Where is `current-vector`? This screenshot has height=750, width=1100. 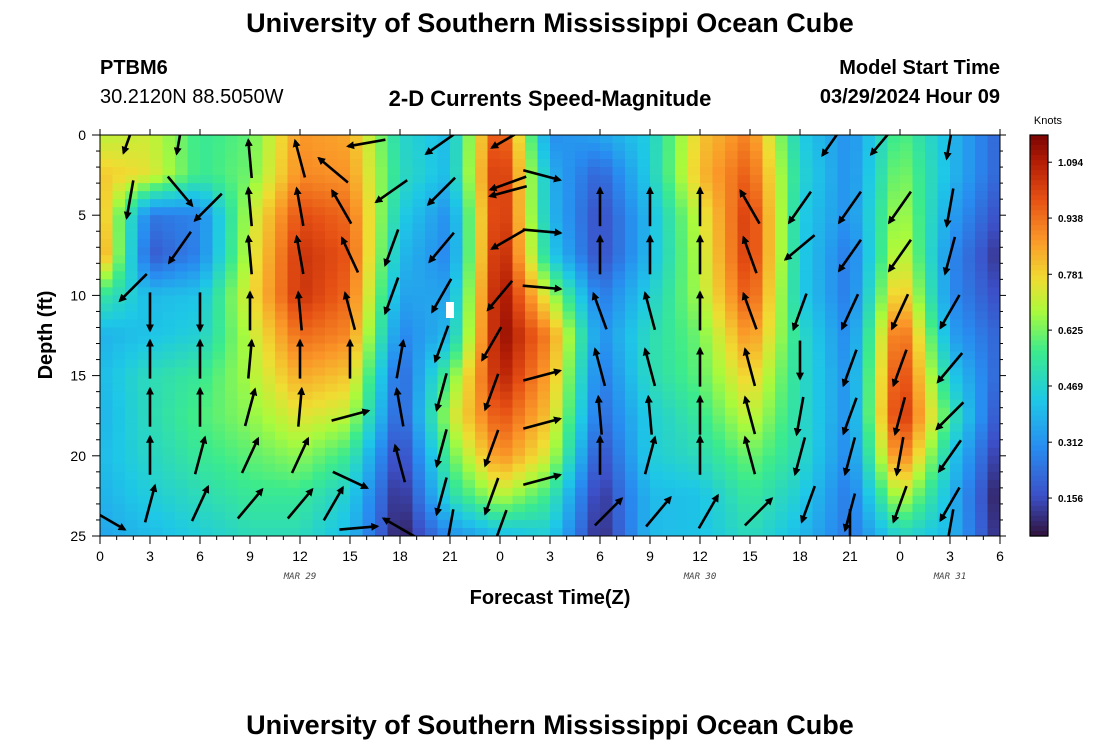 current-vector is located at coordinates (649, 367).